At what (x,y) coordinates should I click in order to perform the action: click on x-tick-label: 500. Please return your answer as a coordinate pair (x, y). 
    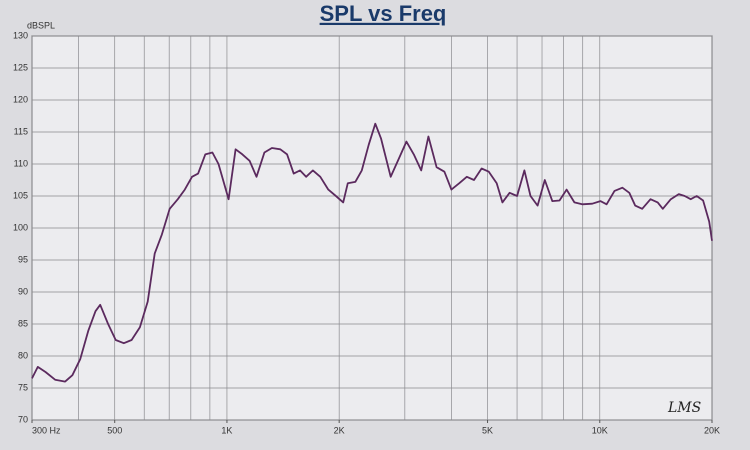
    Looking at the image, I should click on (114, 430).